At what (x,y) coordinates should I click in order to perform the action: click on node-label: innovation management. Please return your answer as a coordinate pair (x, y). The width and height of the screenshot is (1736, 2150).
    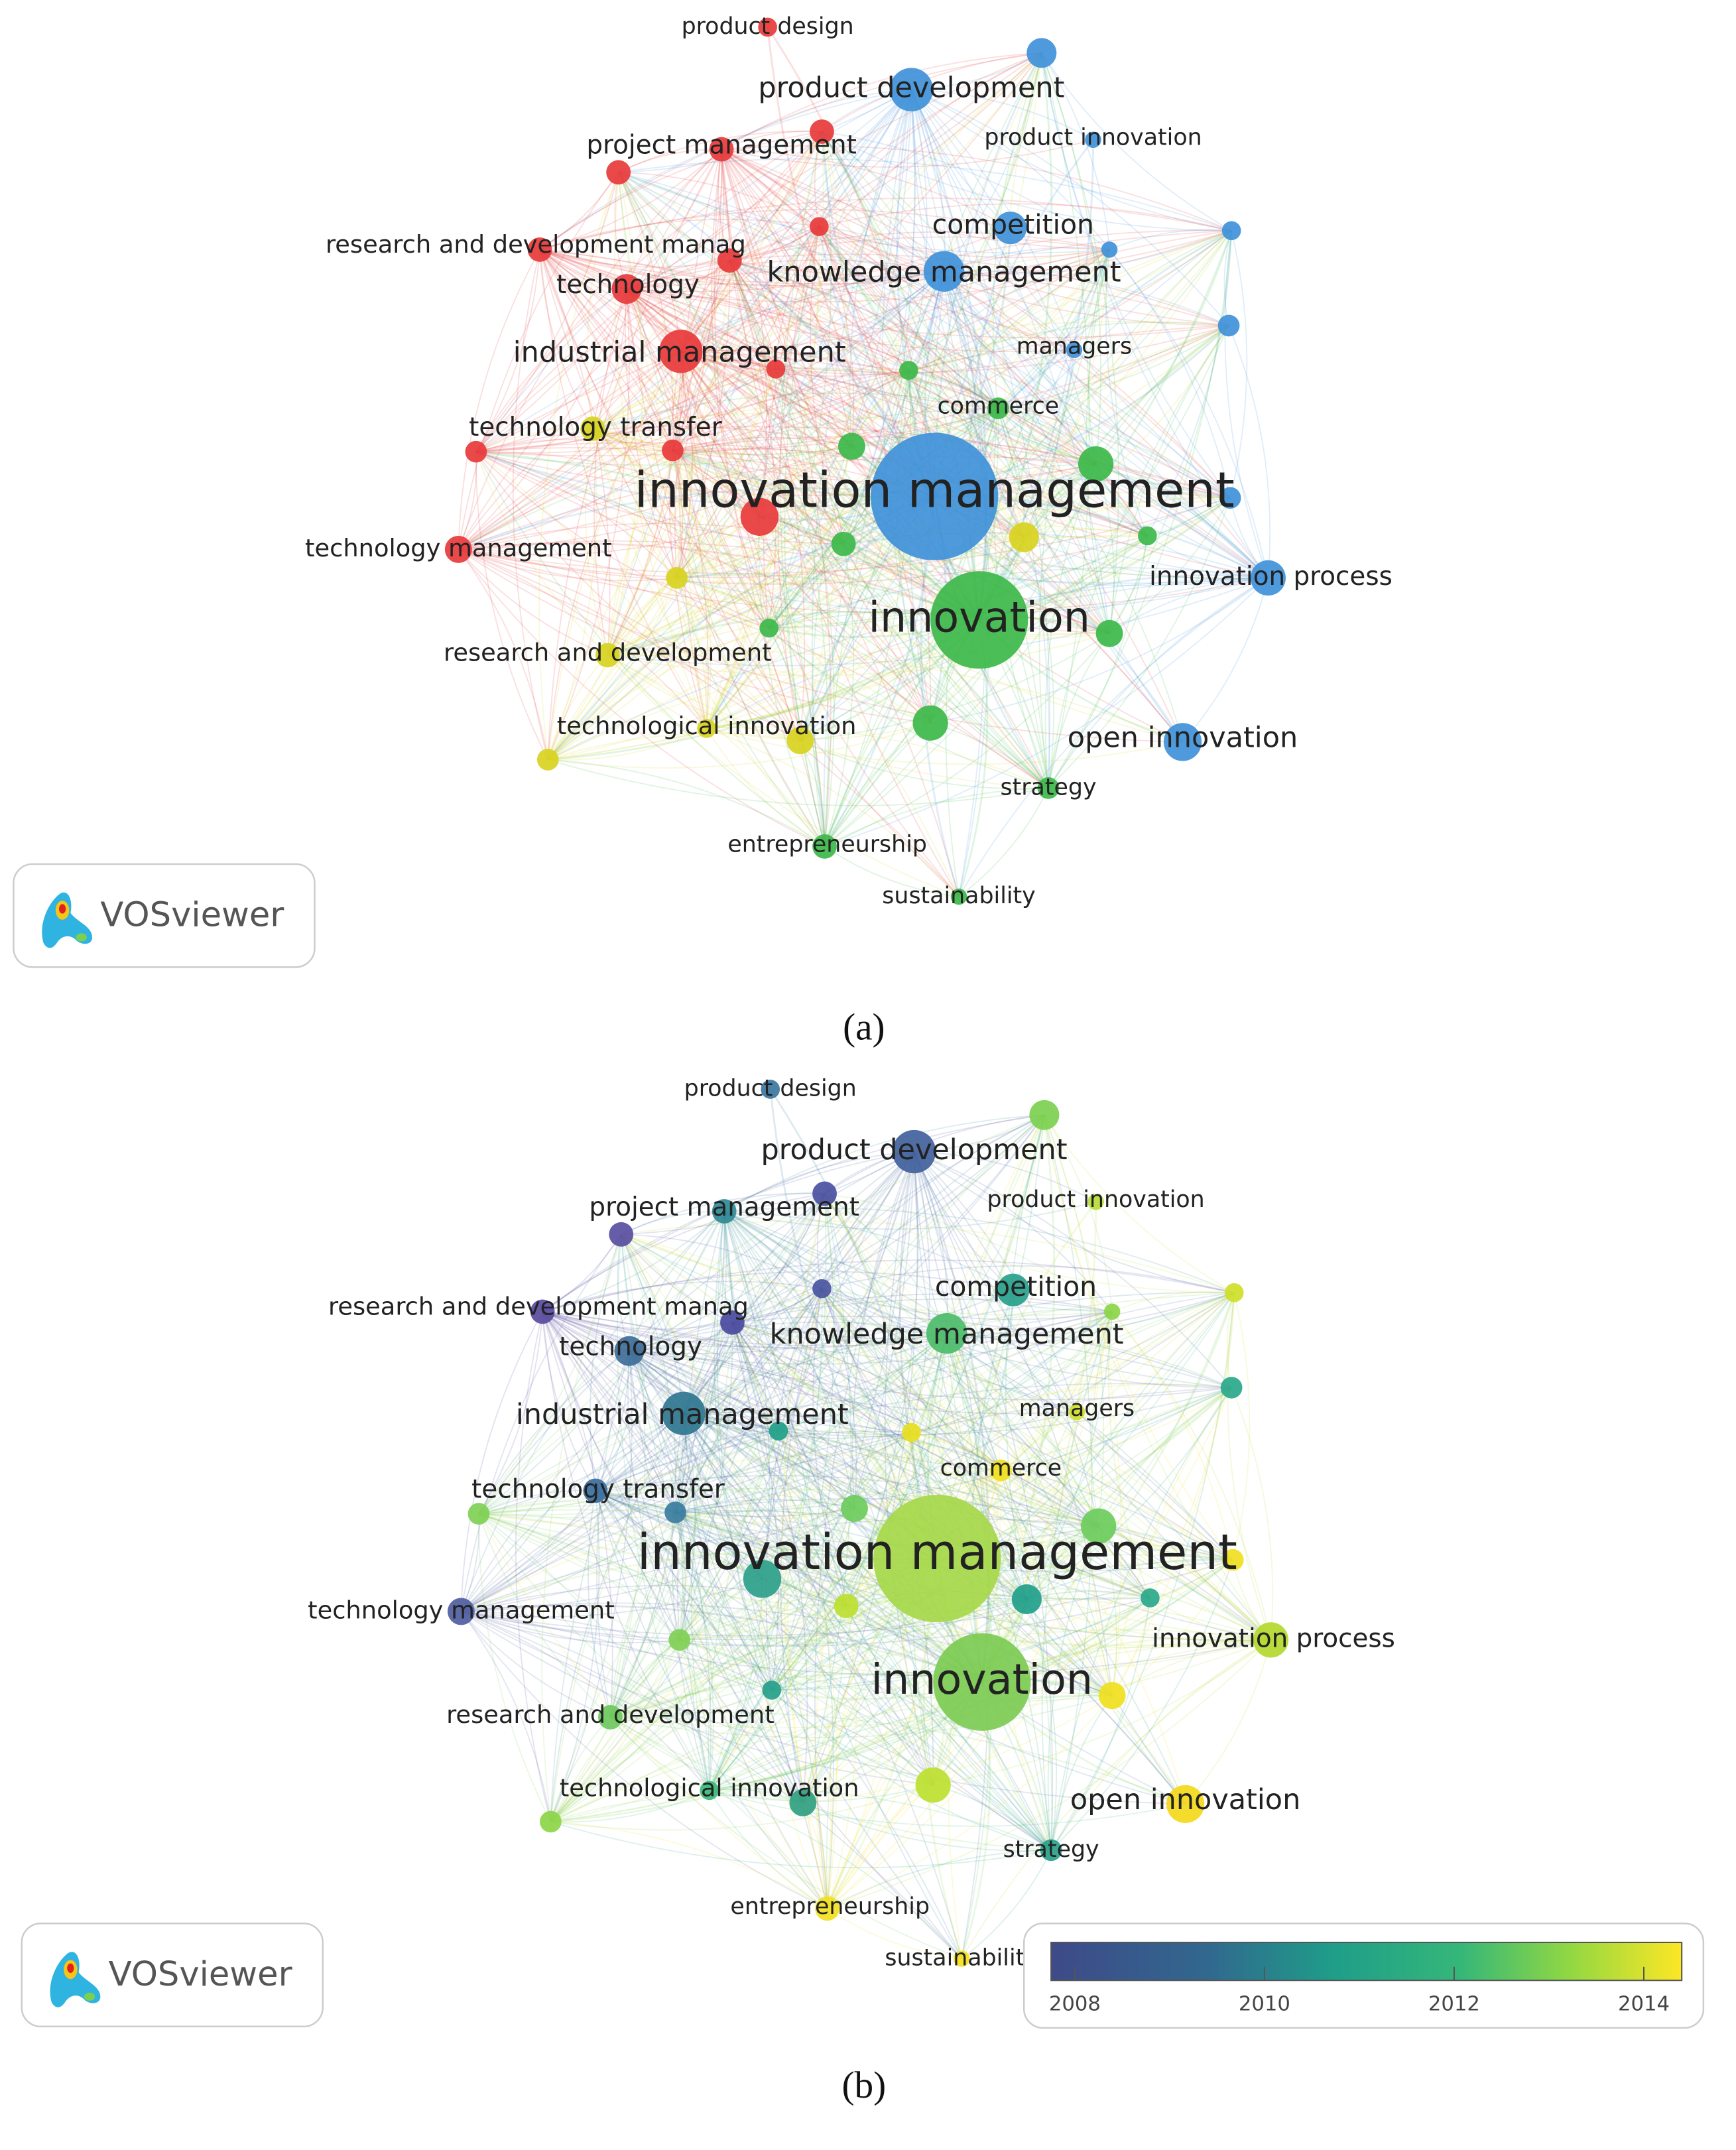
    Looking at the image, I should click on (937, 1553).